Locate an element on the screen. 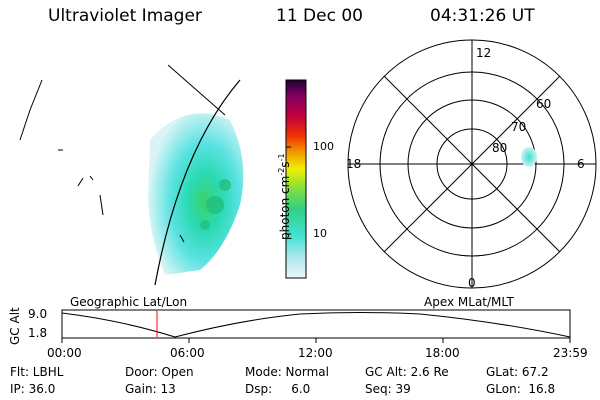 The width and height of the screenshot is (600, 400). info-glat: GLat: 67.2 is located at coordinates (517, 372).